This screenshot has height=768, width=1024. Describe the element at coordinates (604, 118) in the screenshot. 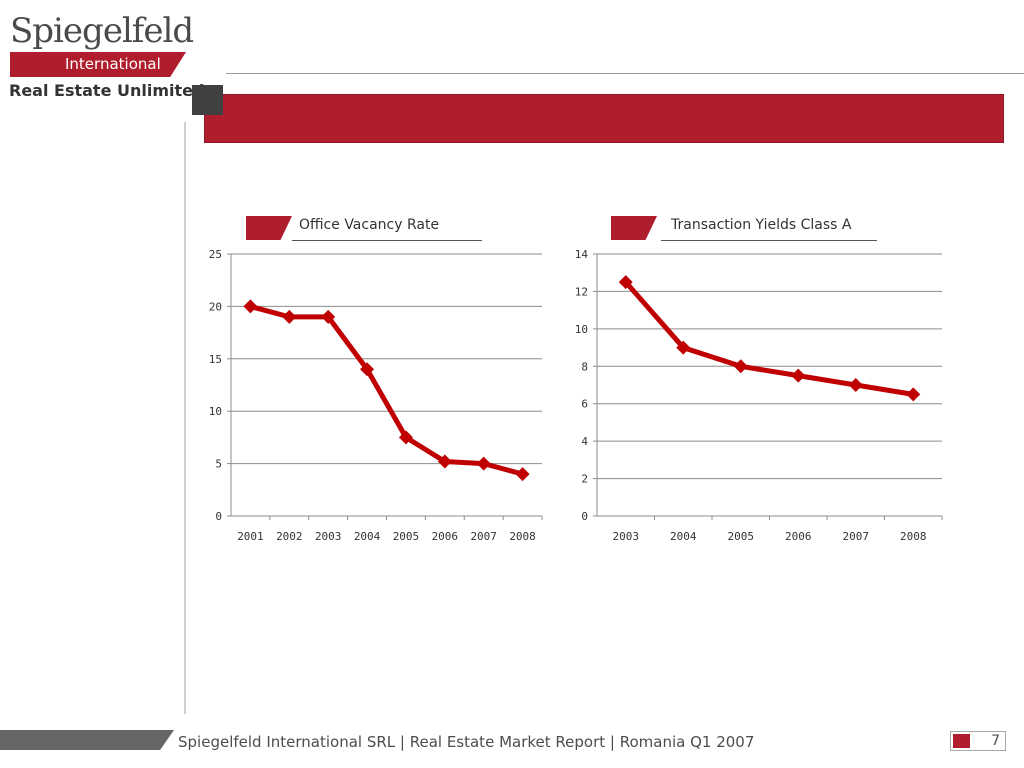

I see `title-bar` at that location.